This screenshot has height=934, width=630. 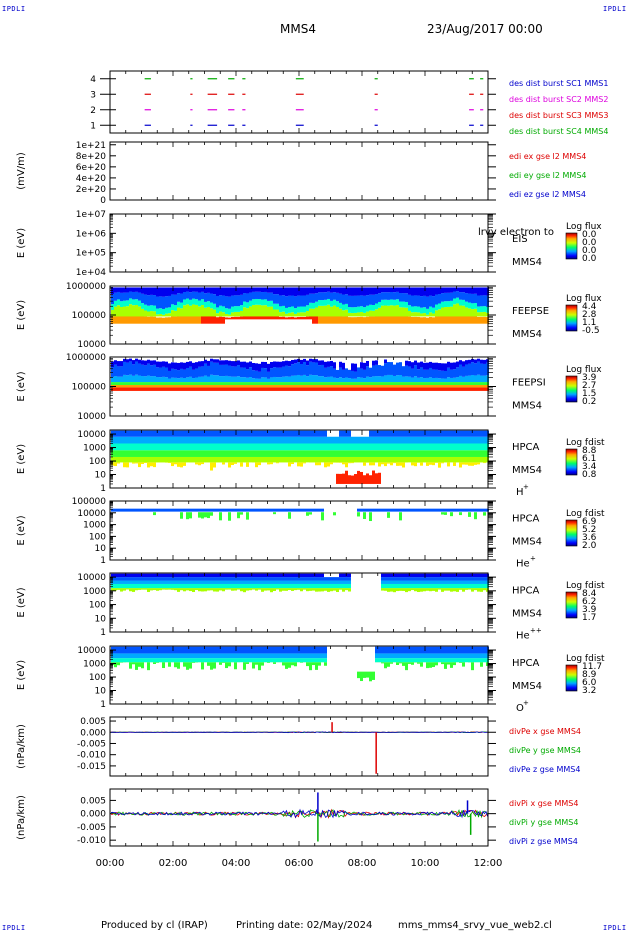 I want to click on y-tick-label: 1000000, so click(x=86, y=358).